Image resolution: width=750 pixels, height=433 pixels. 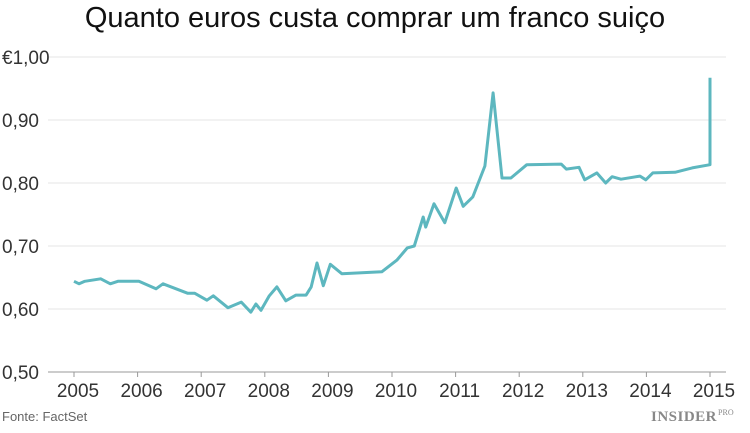 I want to click on y-tick-label: €1,00, so click(x=26, y=58).